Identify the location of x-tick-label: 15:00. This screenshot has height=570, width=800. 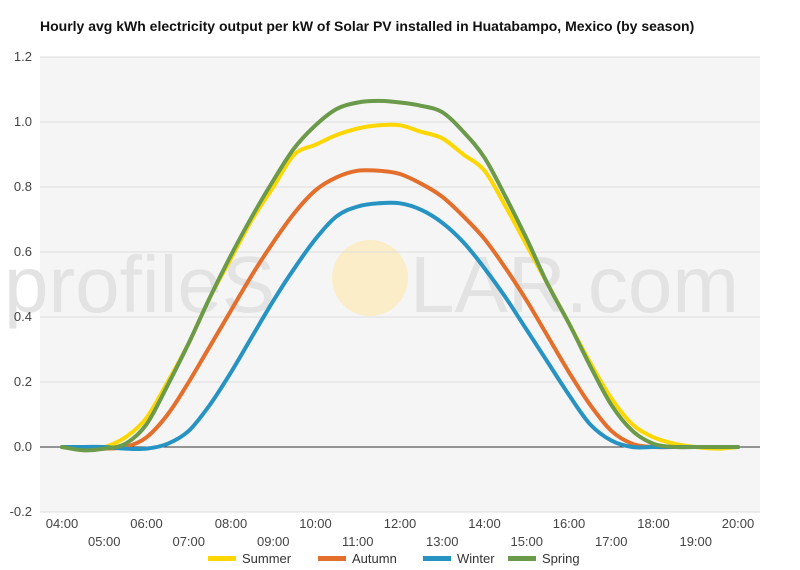
(526, 541).